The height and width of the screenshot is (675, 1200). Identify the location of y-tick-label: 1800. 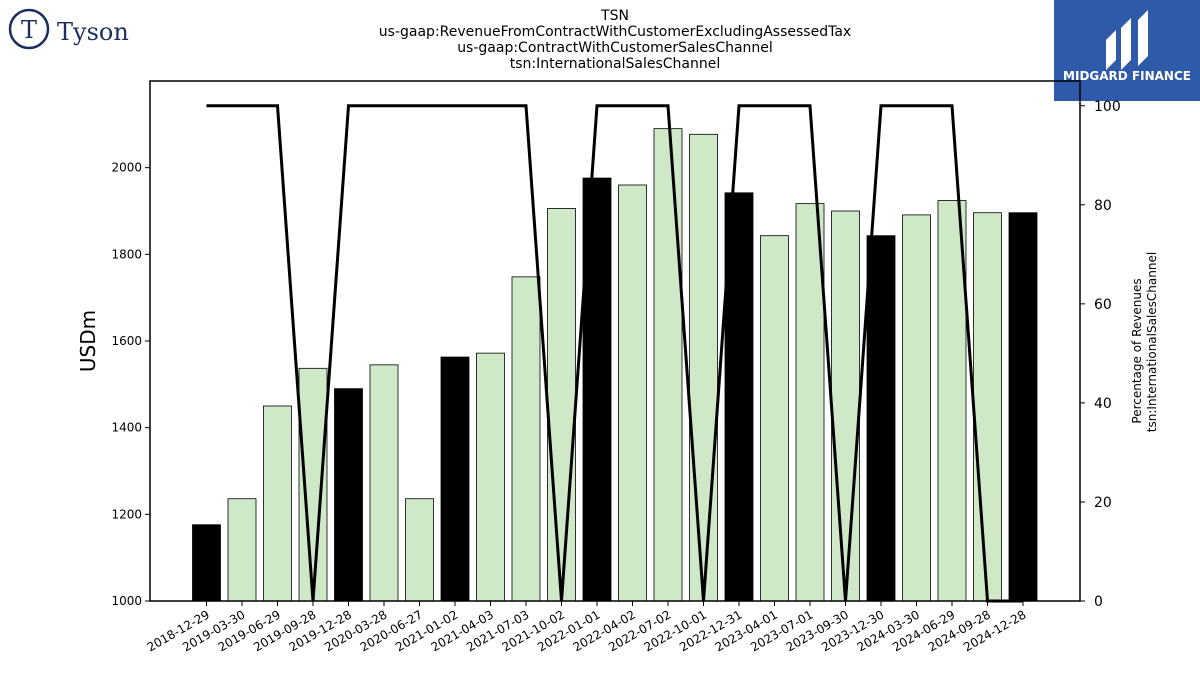
(126, 254).